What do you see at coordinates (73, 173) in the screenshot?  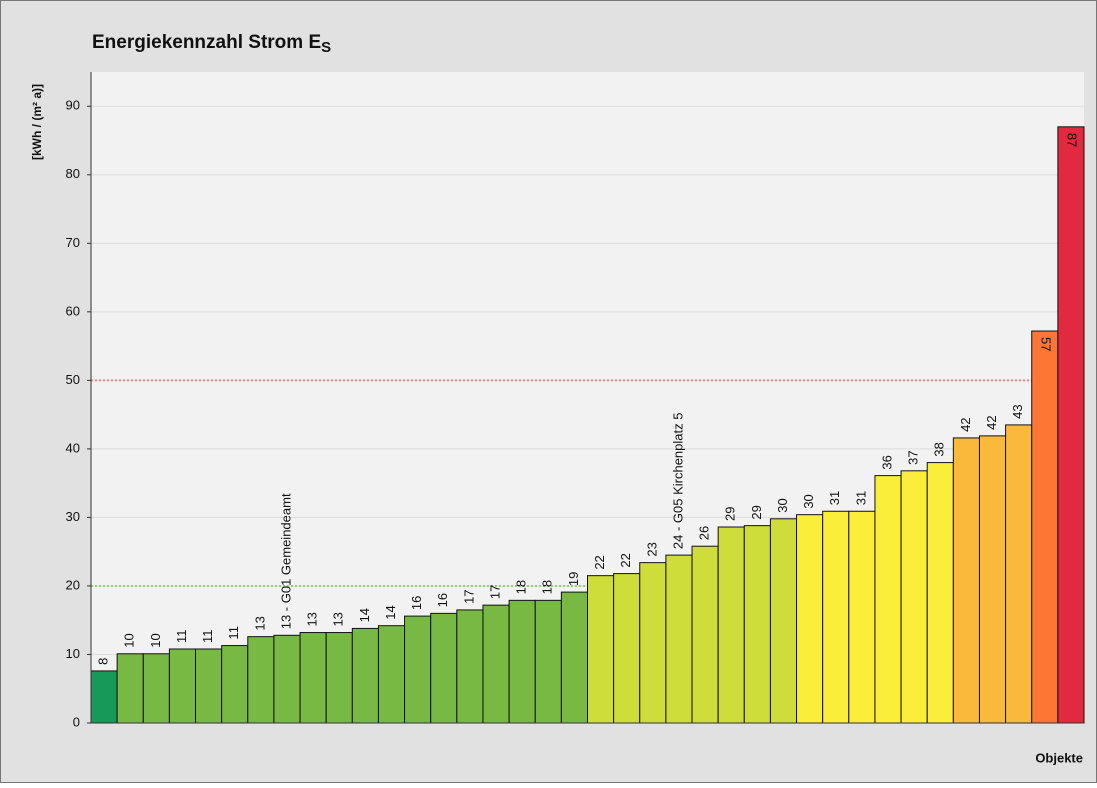 I see `y-tick-label: 80` at bounding box center [73, 173].